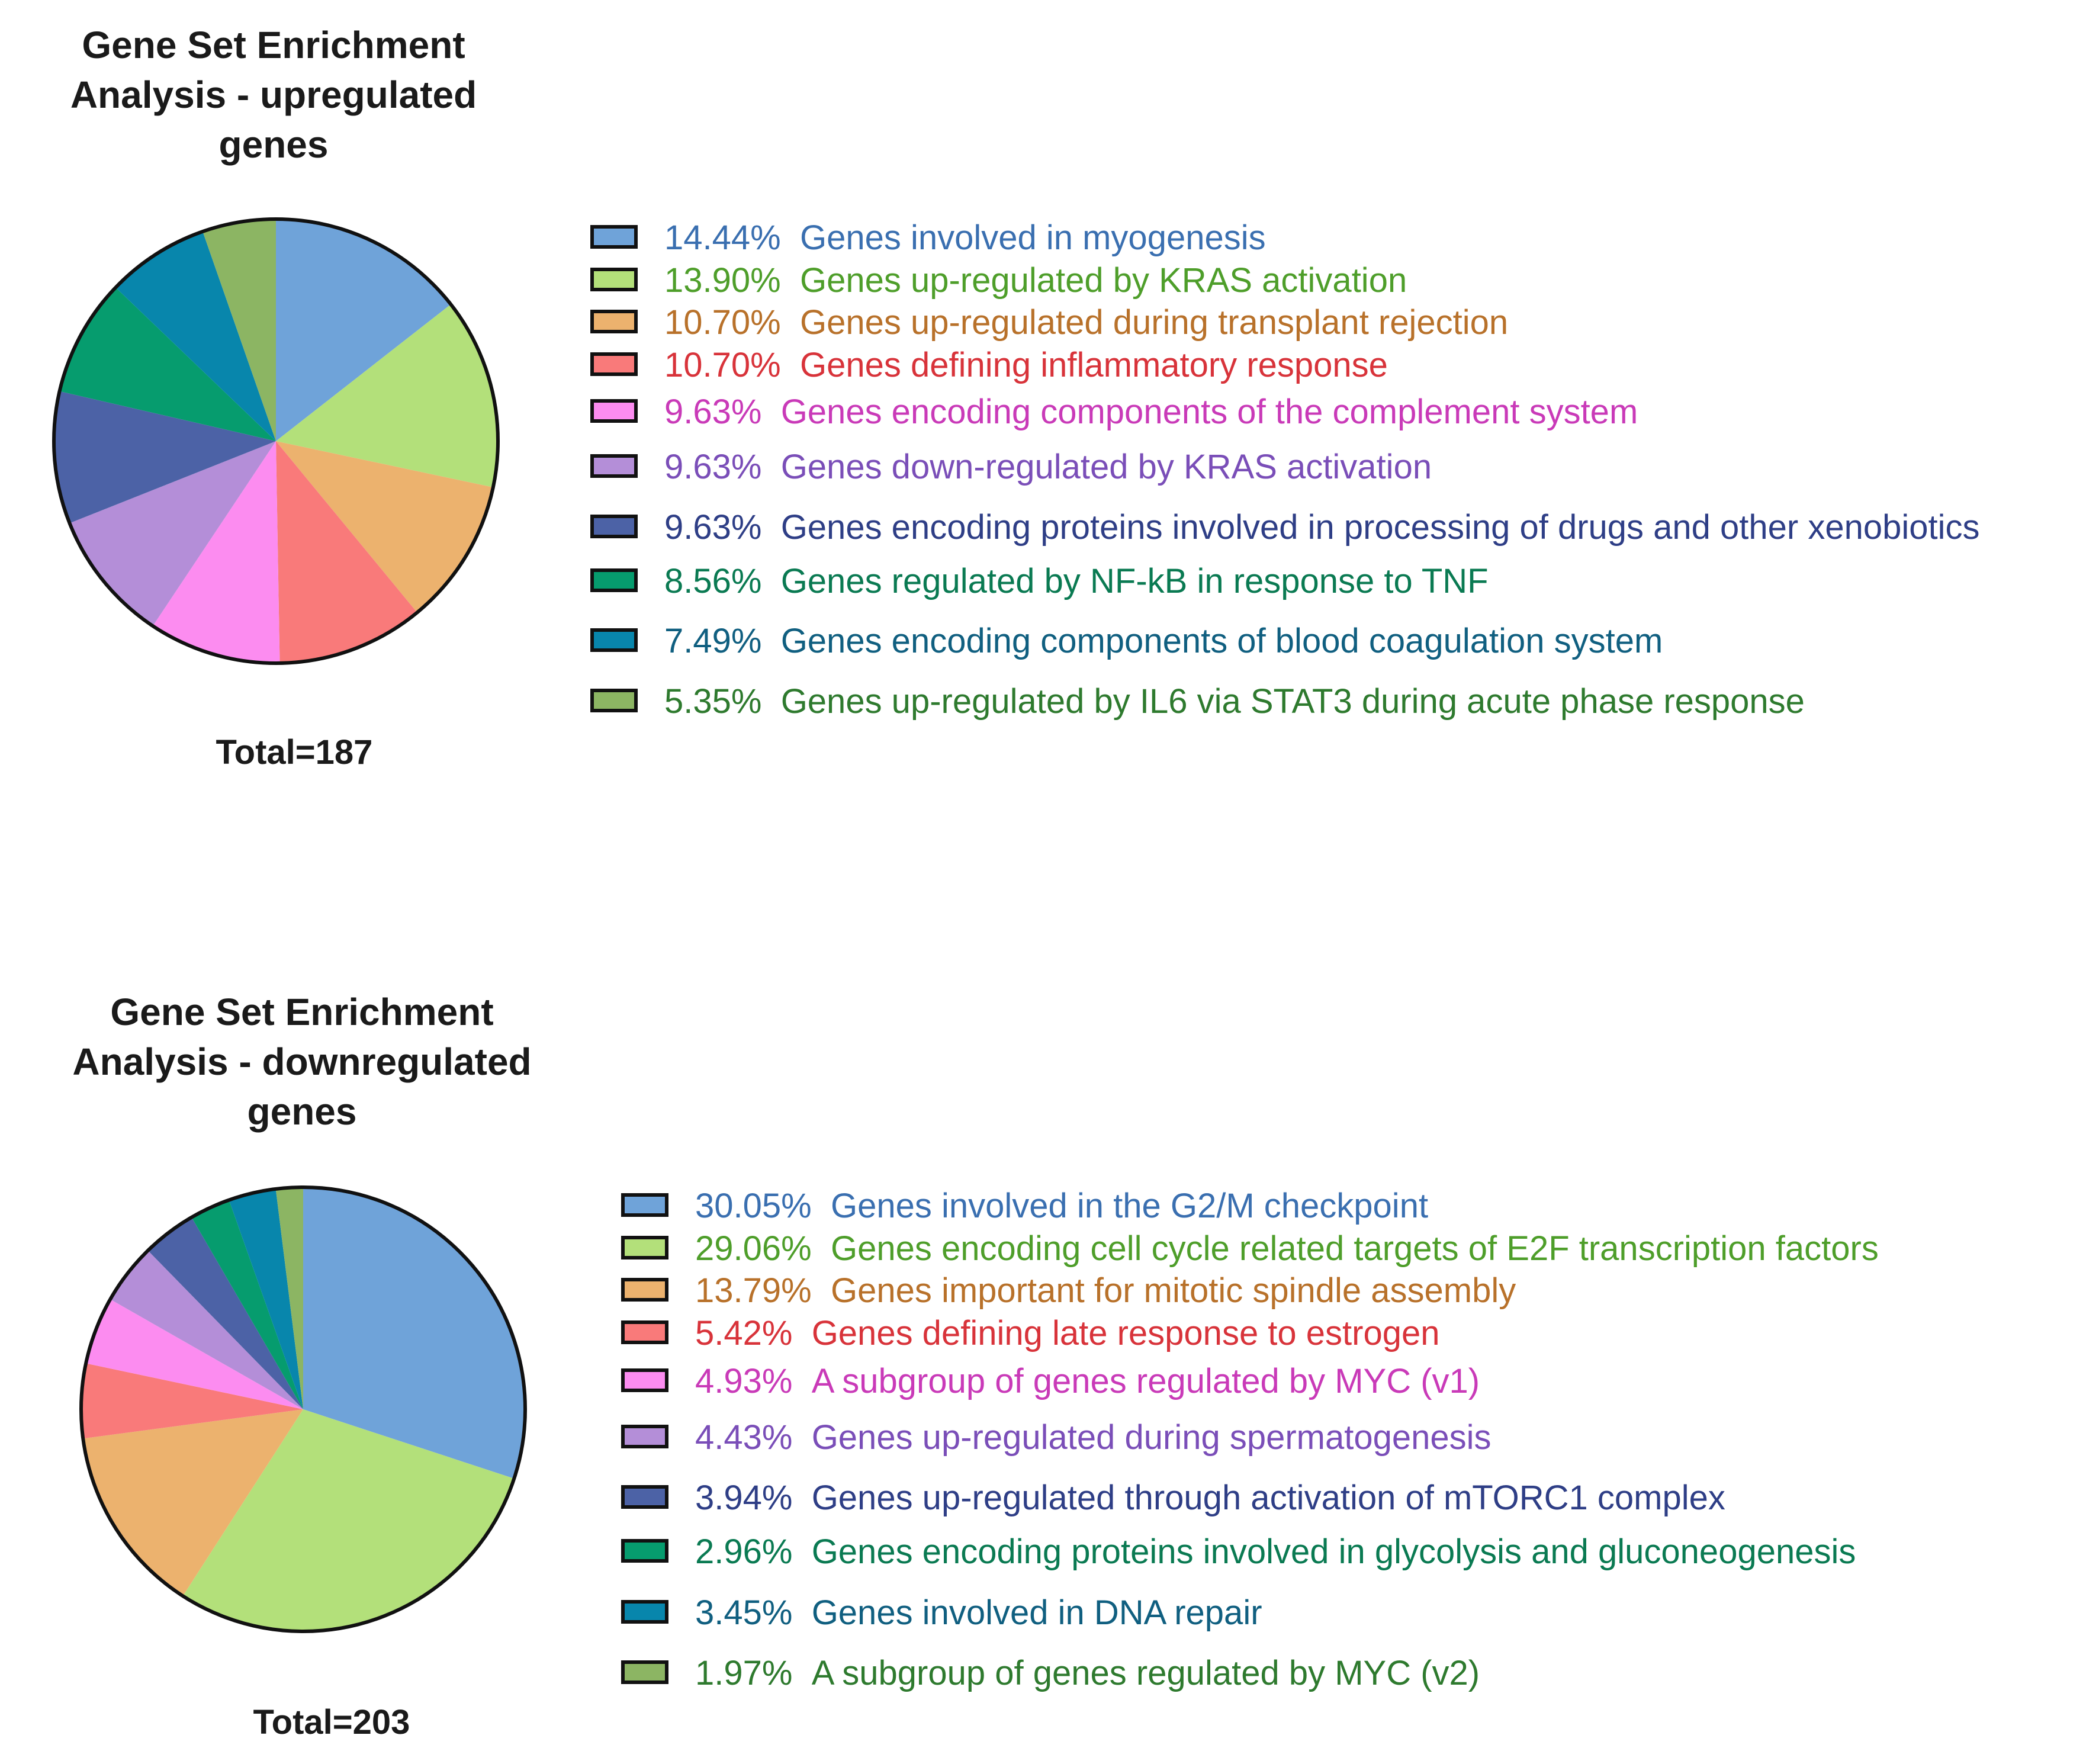  What do you see at coordinates (753, 1498) in the screenshot?
I see `legend-percent: 3.94%` at bounding box center [753, 1498].